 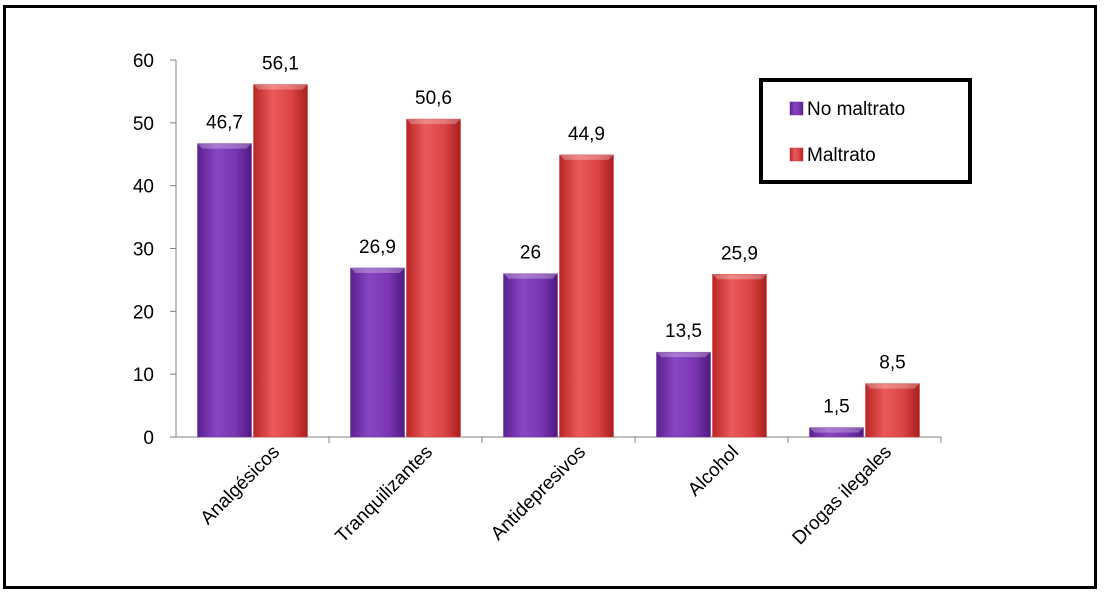 I want to click on x-tick-label: Analgésicos, so click(x=240, y=485).